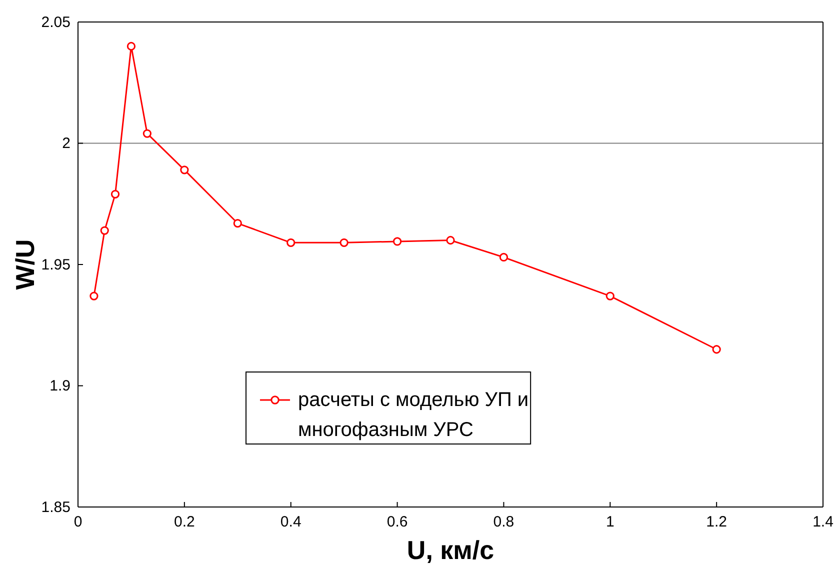 The image size is (838, 567). I want to click on x-axis-title: U, км/с, so click(450, 550).